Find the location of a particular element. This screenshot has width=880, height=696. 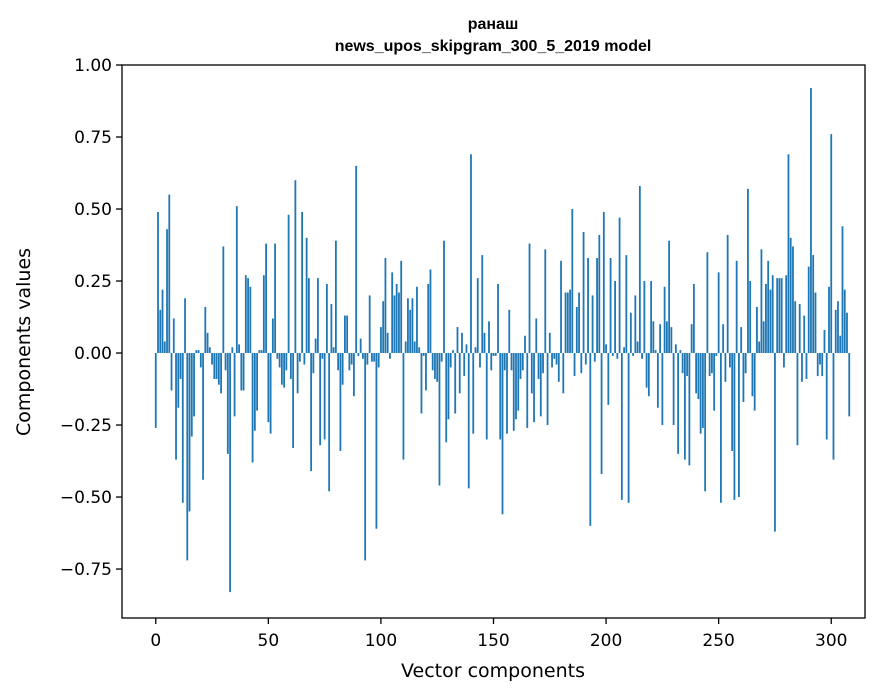

x-tick-label: 0 is located at coordinates (155, 641).